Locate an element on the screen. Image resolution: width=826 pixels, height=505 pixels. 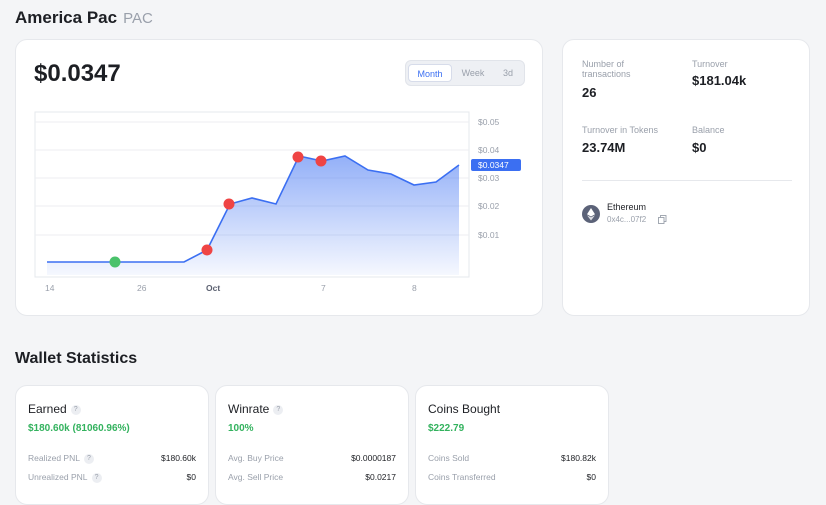
timeframe-tabs: Month Week 3d is located at coordinates (465, 73).